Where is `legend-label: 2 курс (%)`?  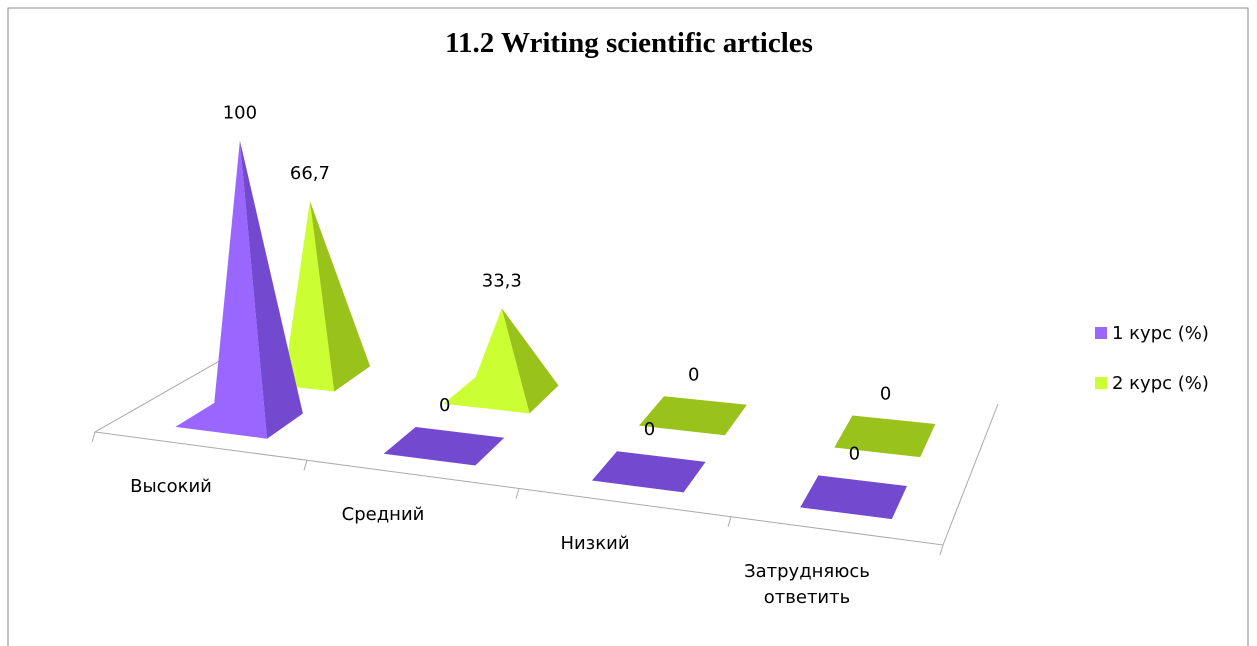 legend-label: 2 курс (%) is located at coordinates (1160, 383).